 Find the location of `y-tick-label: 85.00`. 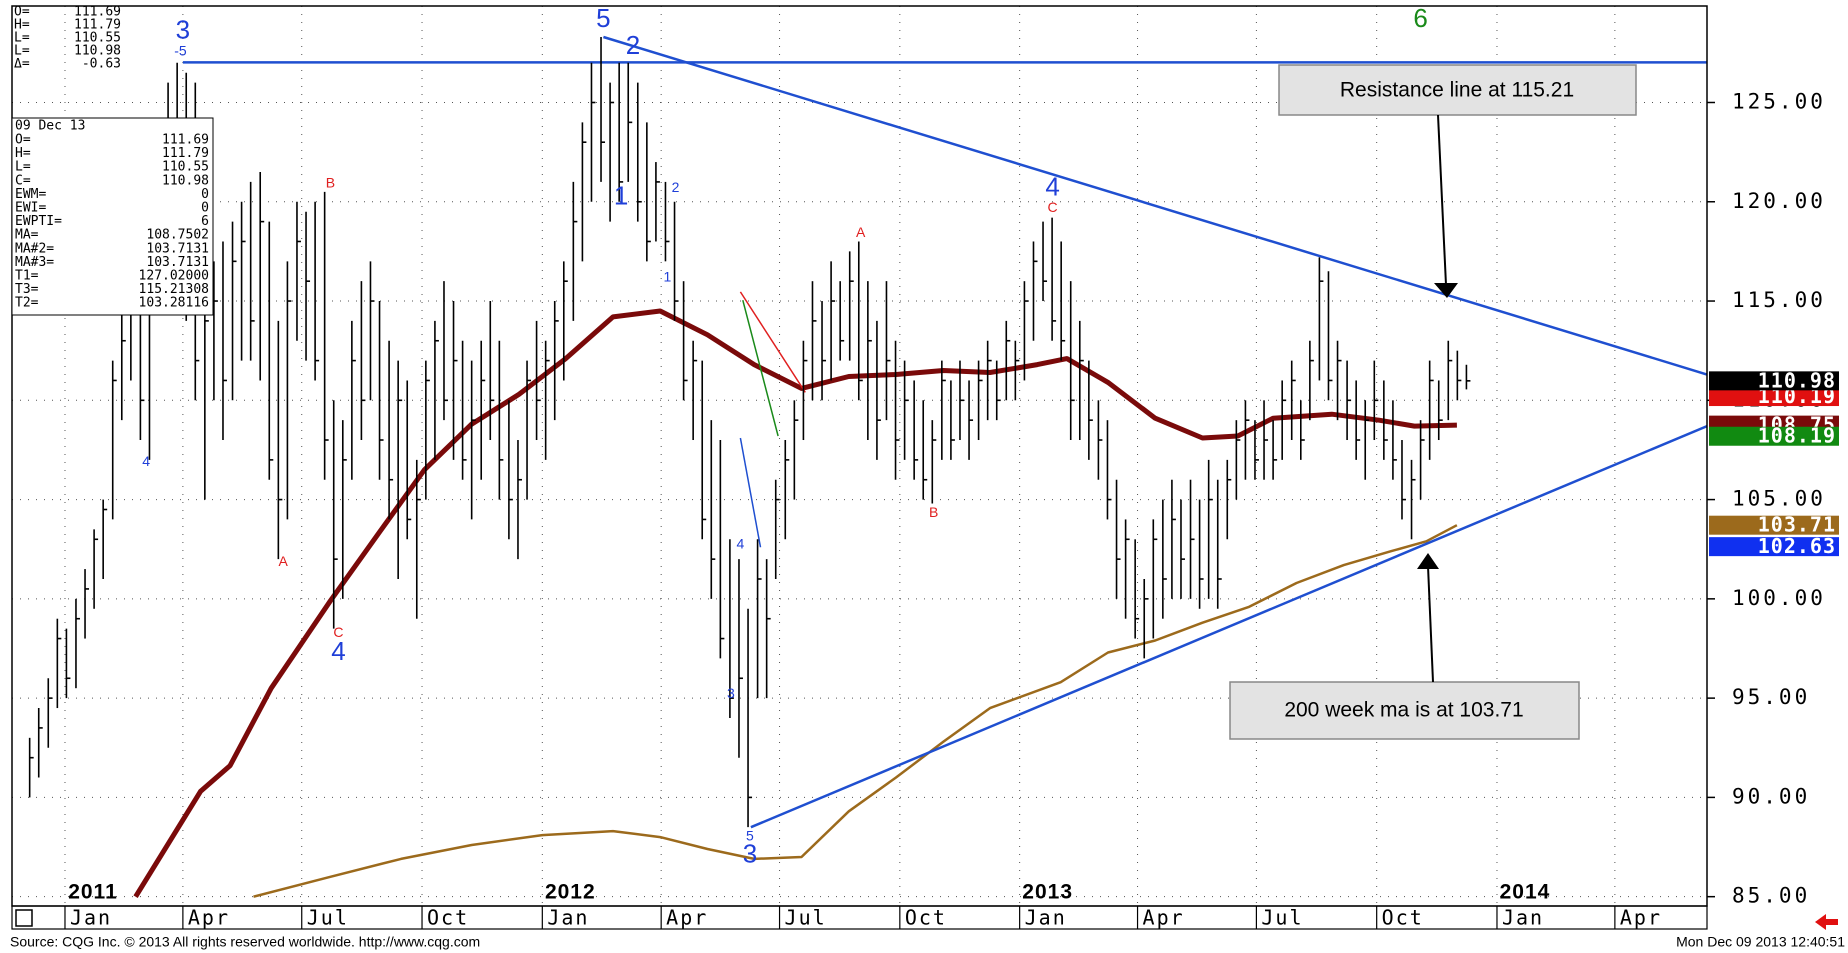

y-tick-label: 85.00 is located at coordinates (1771, 896).